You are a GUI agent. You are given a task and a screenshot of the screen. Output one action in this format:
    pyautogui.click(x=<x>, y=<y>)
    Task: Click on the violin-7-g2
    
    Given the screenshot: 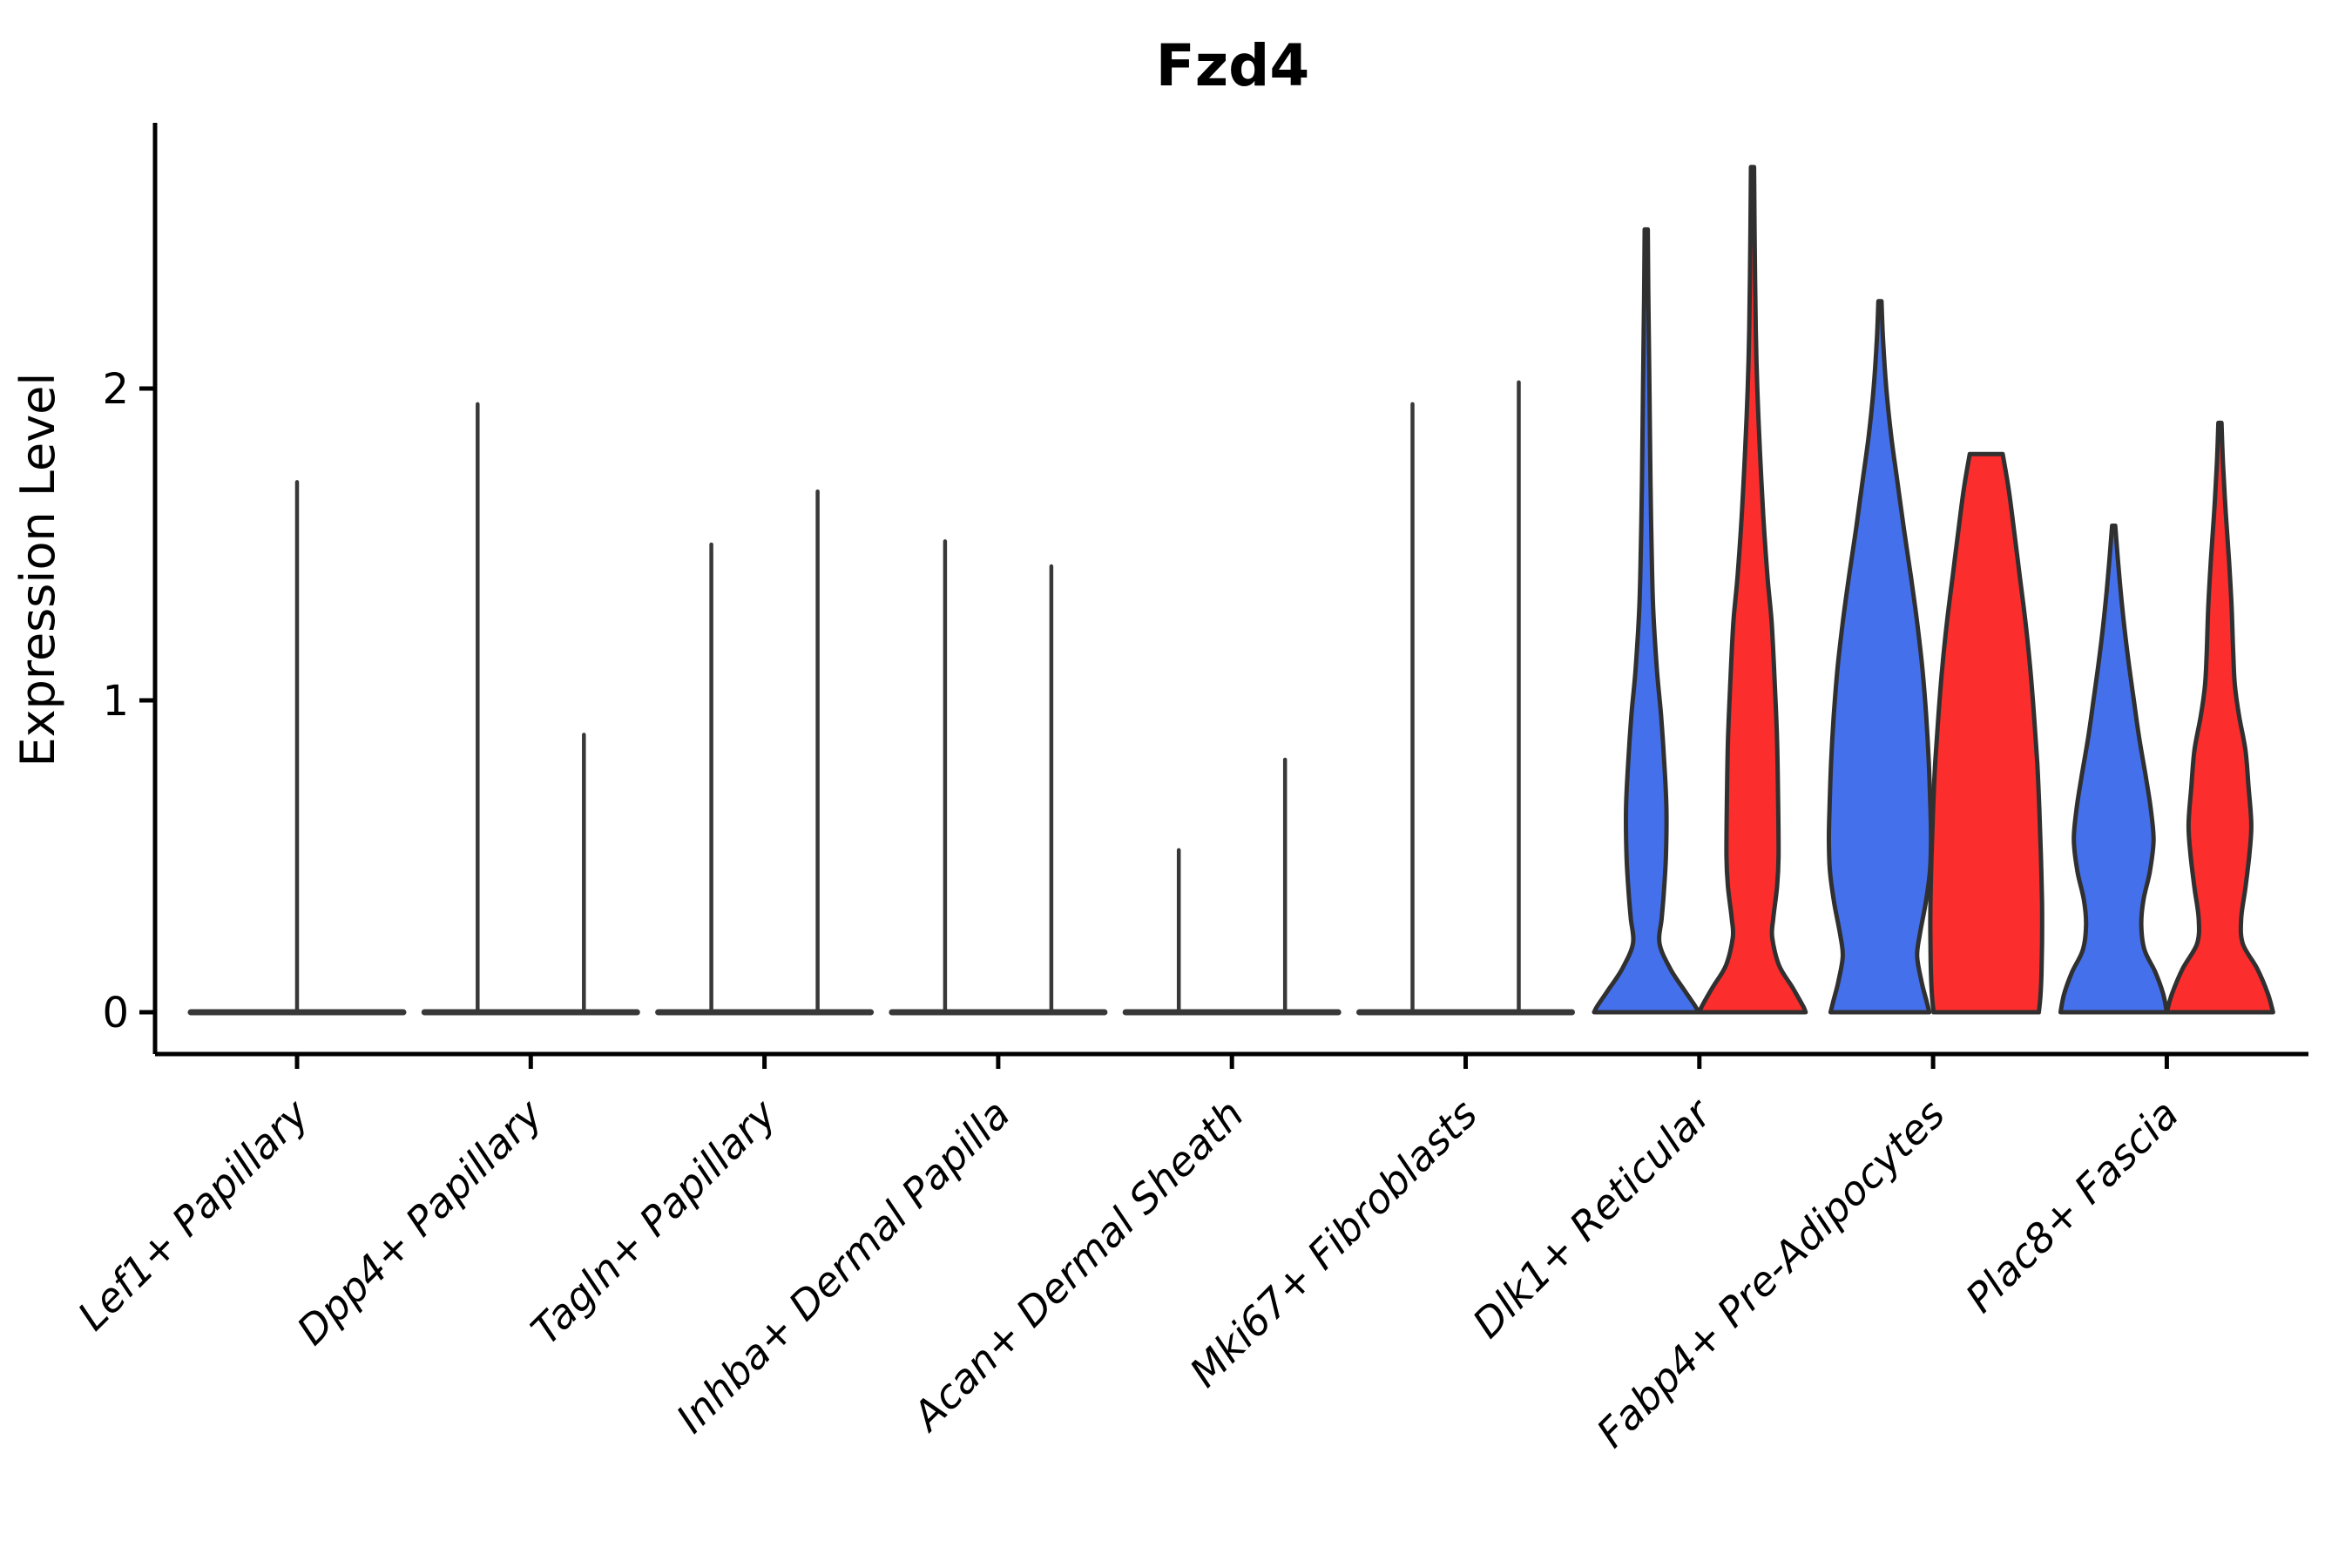 What is the action you would take?
    pyautogui.click(x=1986, y=733)
    